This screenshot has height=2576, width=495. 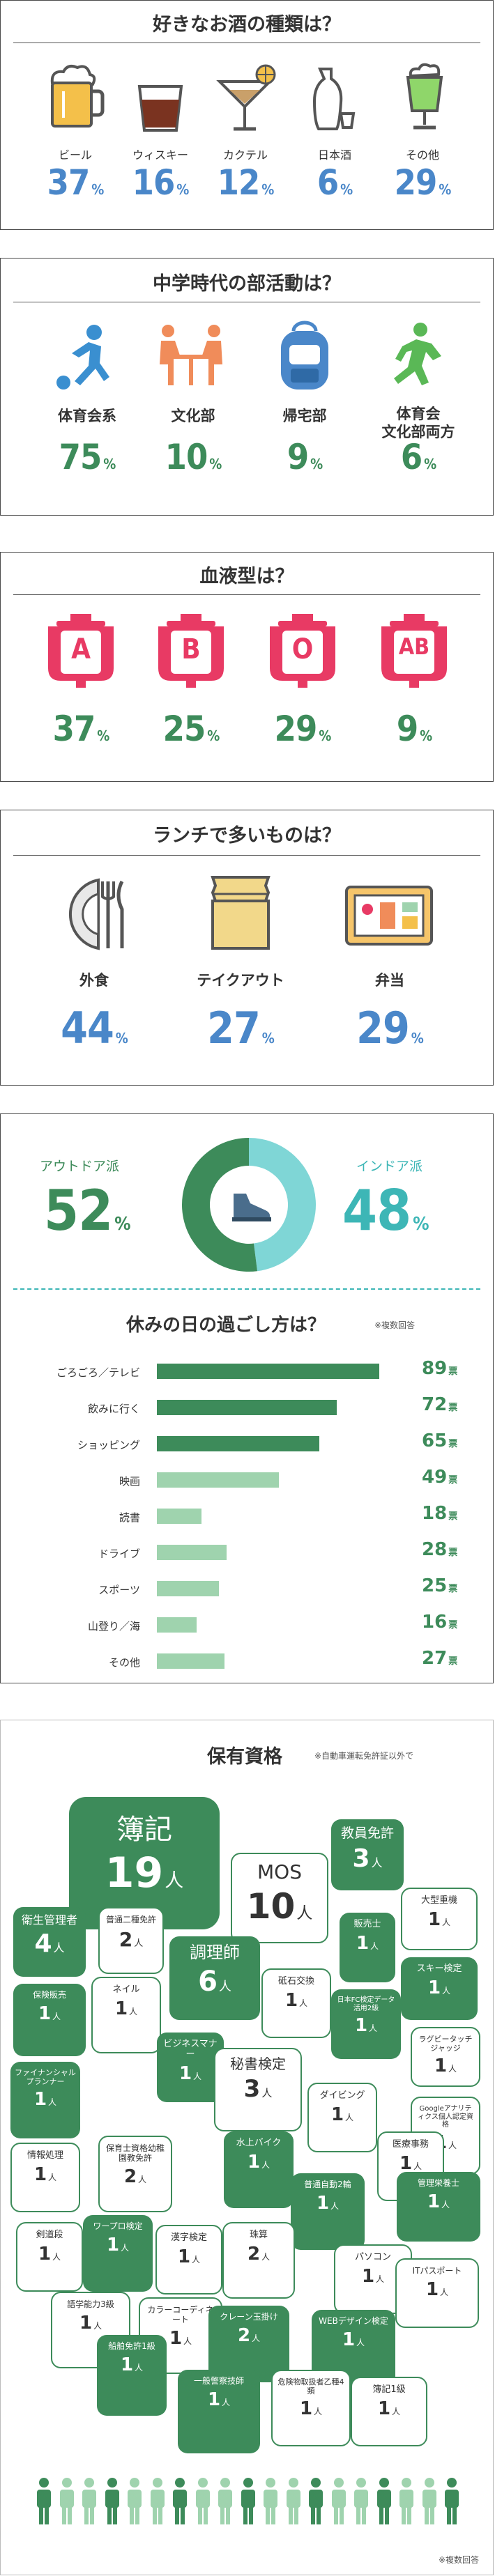 What do you see at coordinates (258, 2089) in the screenshot?
I see `license-bubble: 秘書検定 3 人` at bounding box center [258, 2089].